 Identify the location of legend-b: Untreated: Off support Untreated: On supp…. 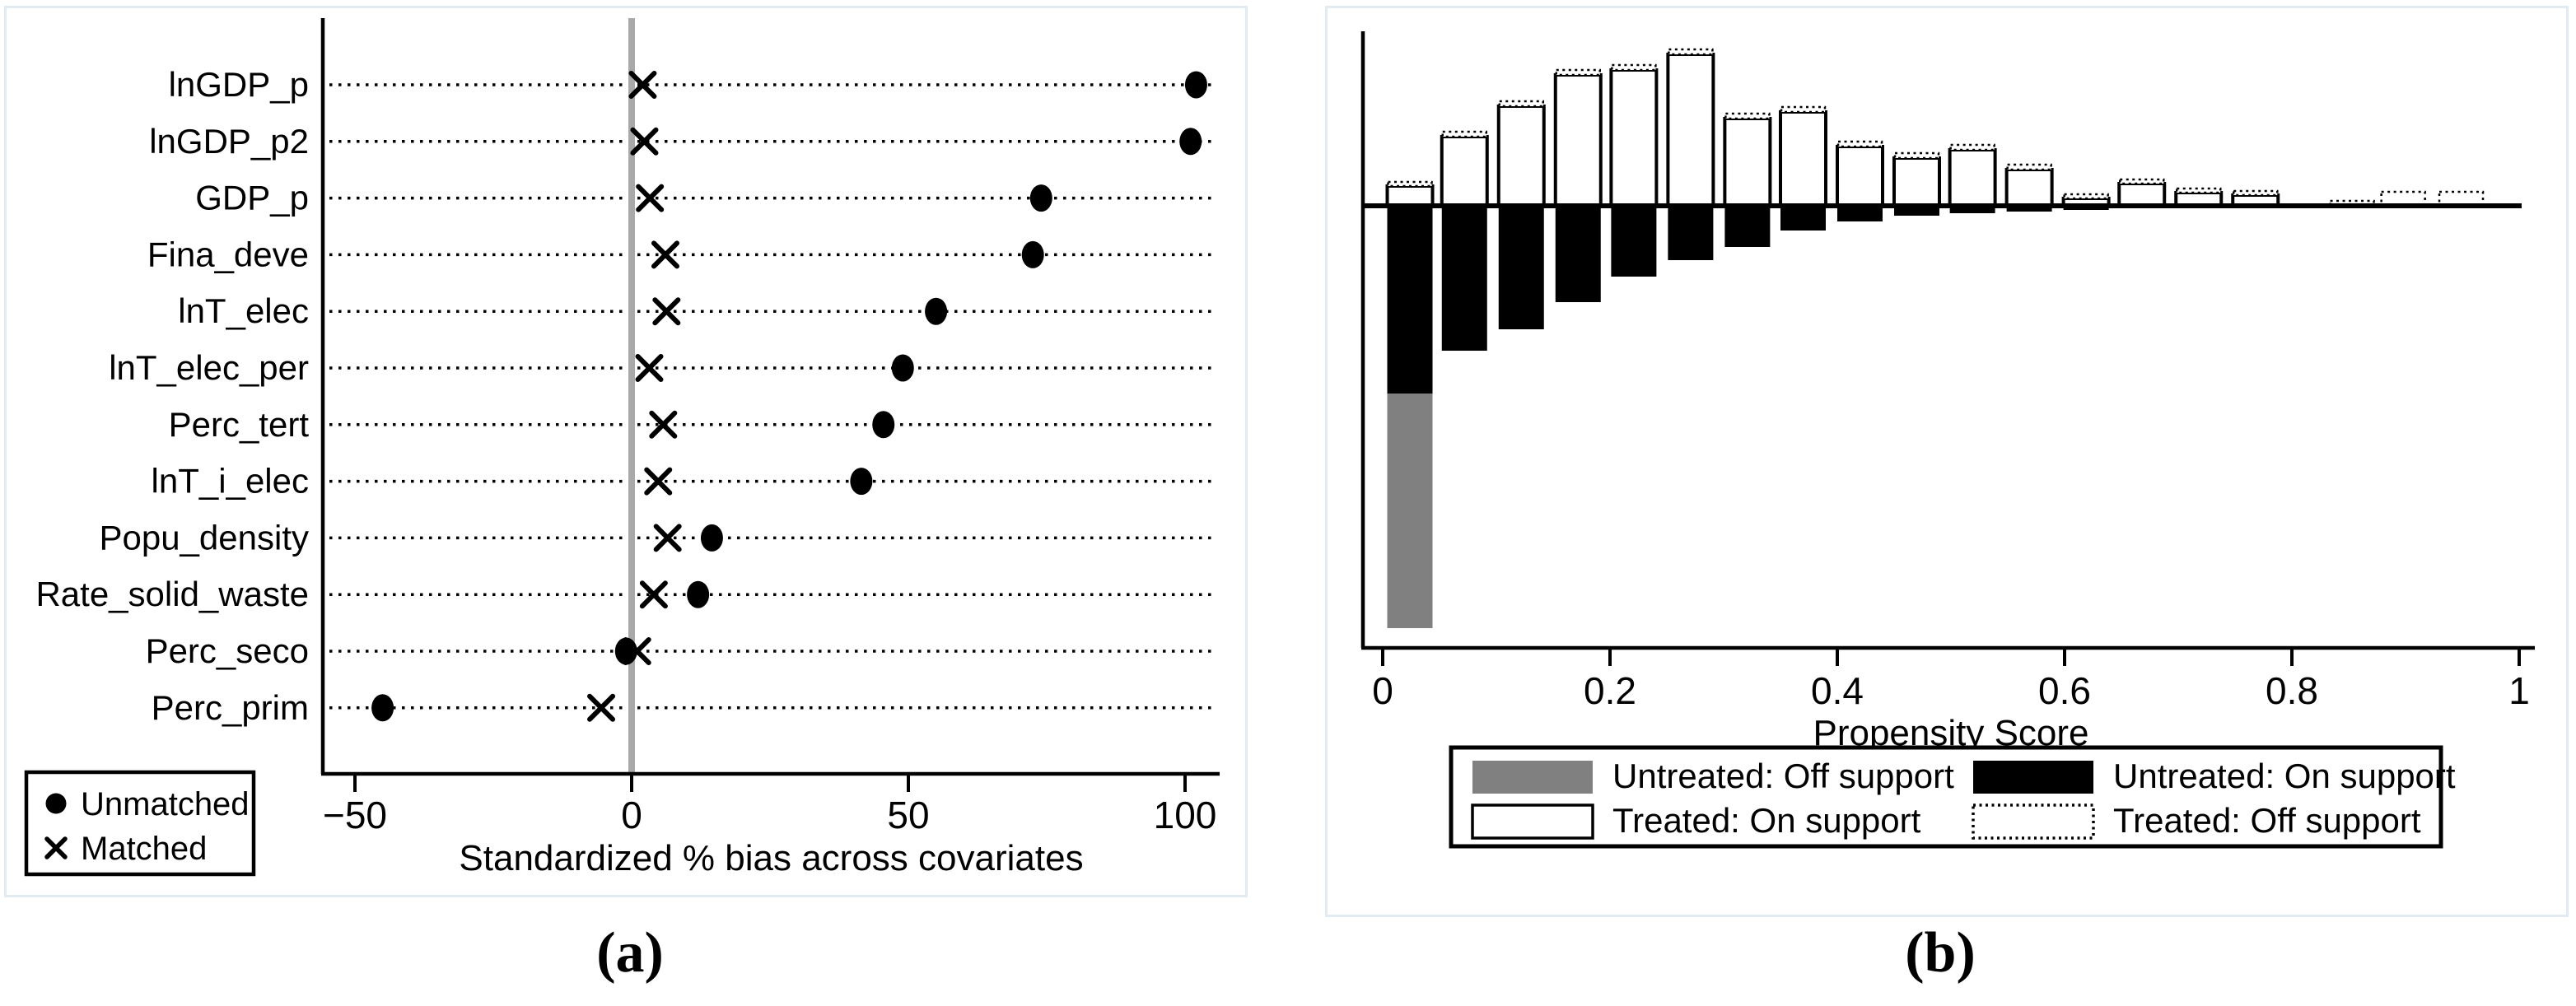
(1952, 797).